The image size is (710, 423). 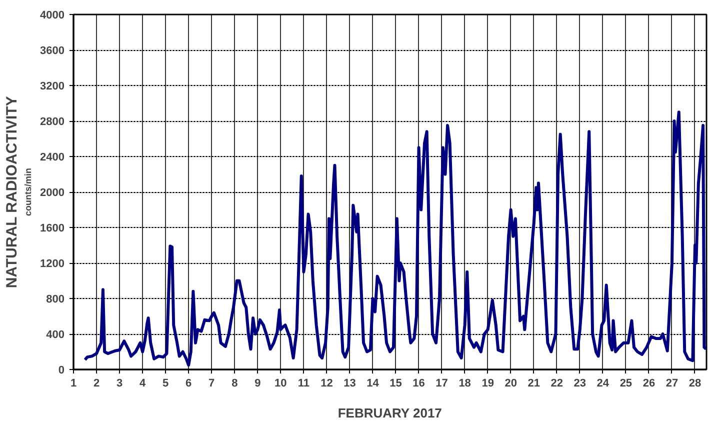 I want to click on x-tick-label: 1, so click(x=73, y=384).